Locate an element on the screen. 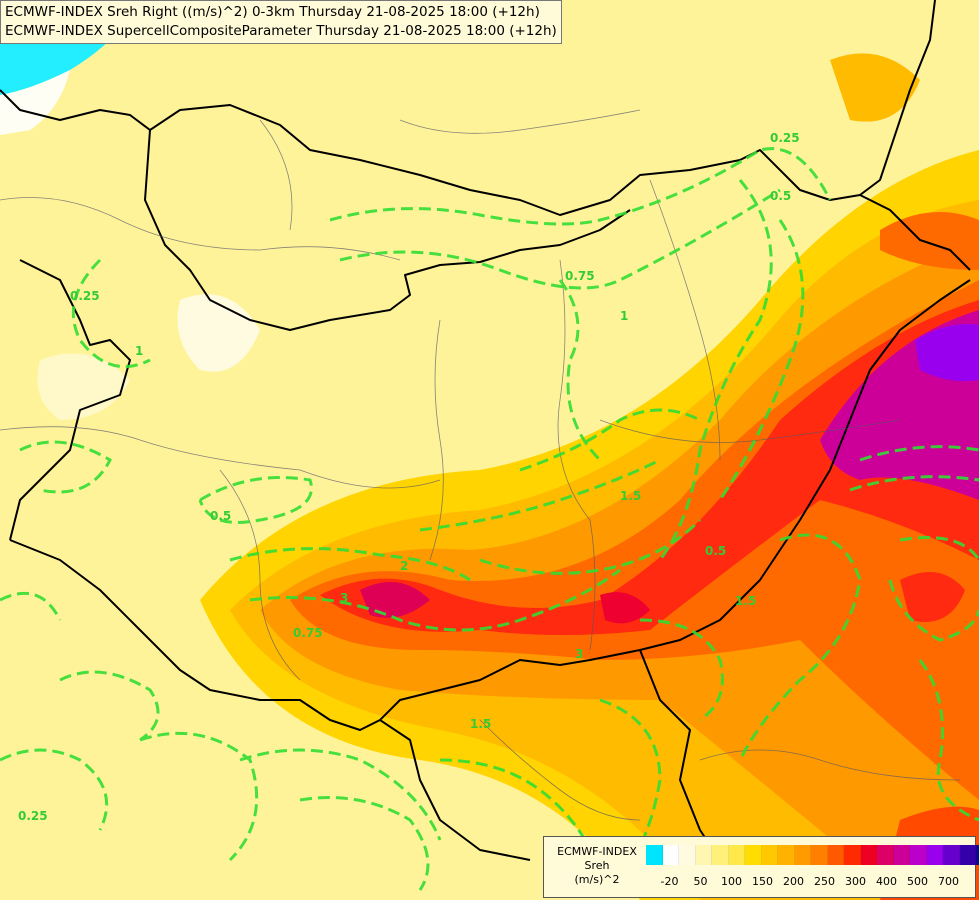 This screenshot has width=979, height=900. legend-tick-label: 150 is located at coordinates (762, 881).